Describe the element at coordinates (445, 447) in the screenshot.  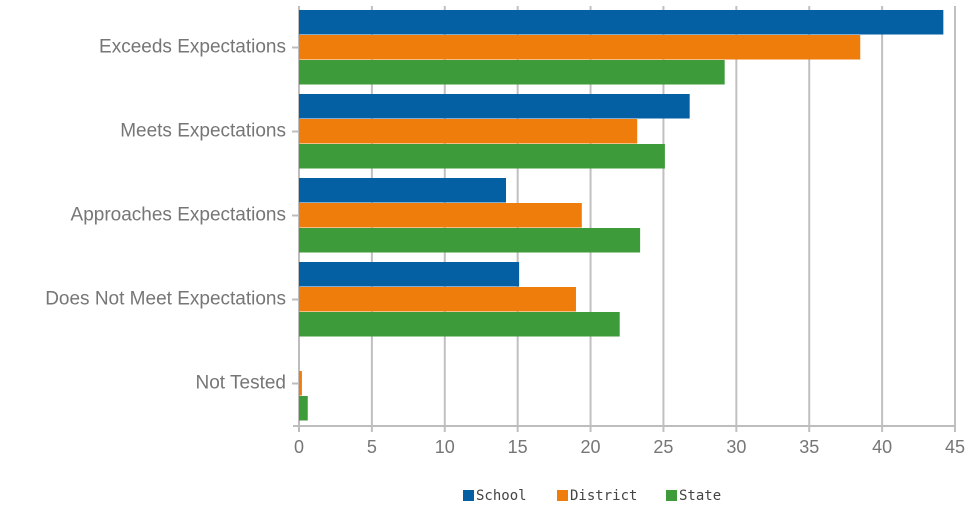
I see `x-tick-label: 10` at that location.